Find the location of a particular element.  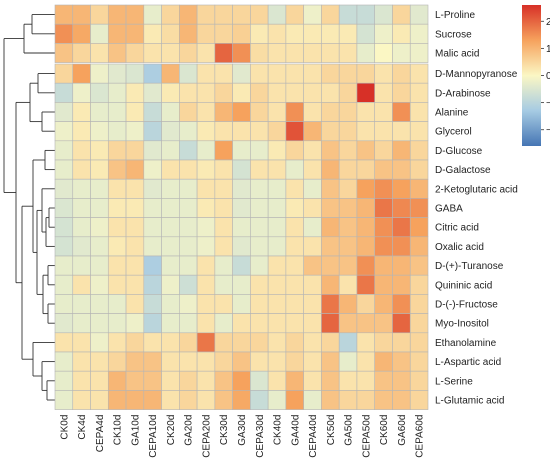

column-label: CEPA30d is located at coordinates (260, 436).